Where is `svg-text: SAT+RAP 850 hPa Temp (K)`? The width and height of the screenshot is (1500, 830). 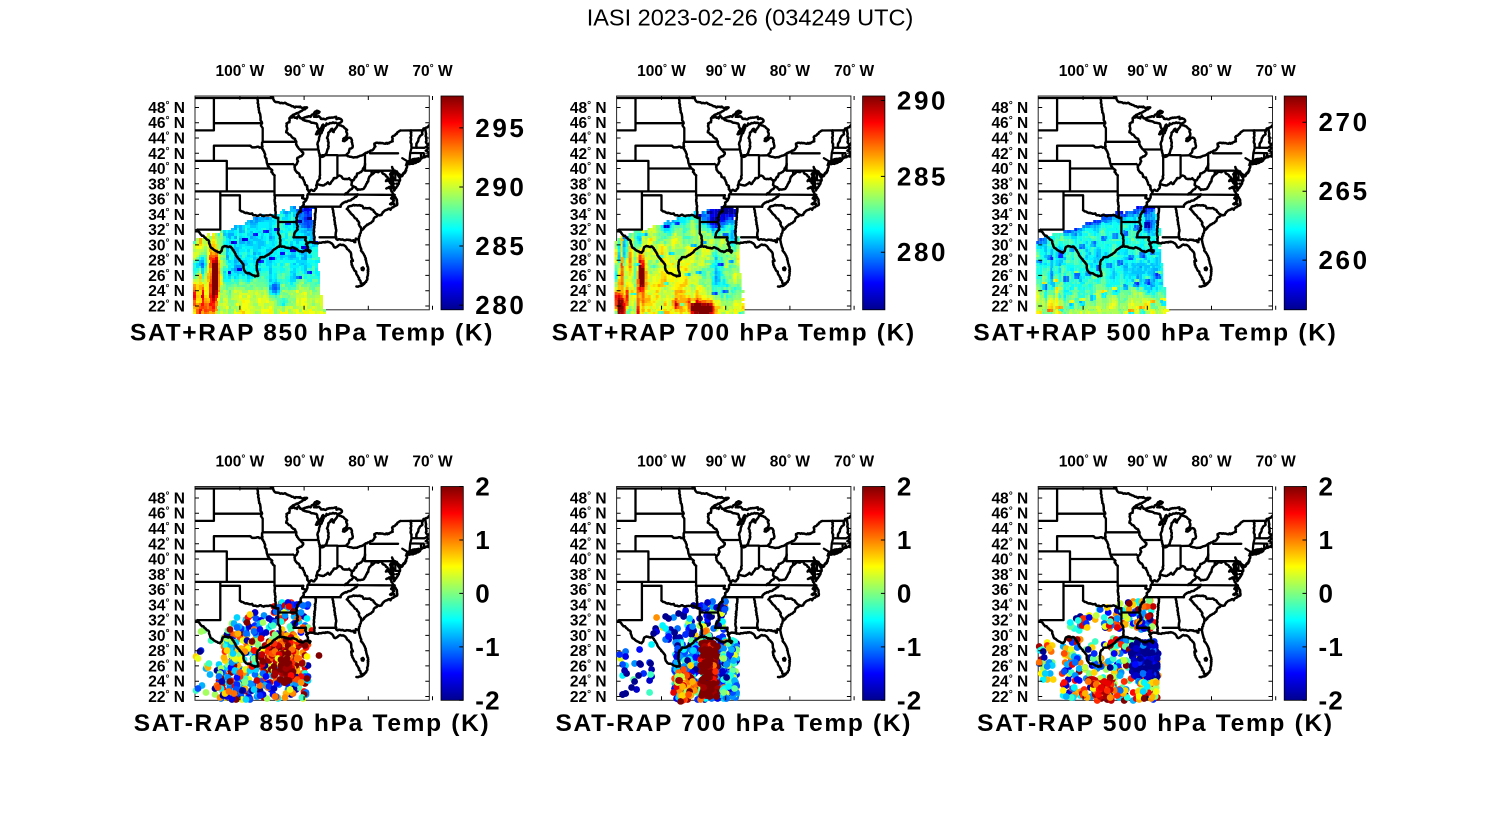 svg-text: SAT+RAP 850 hPa Temp (K) is located at coordinates (312, 332).